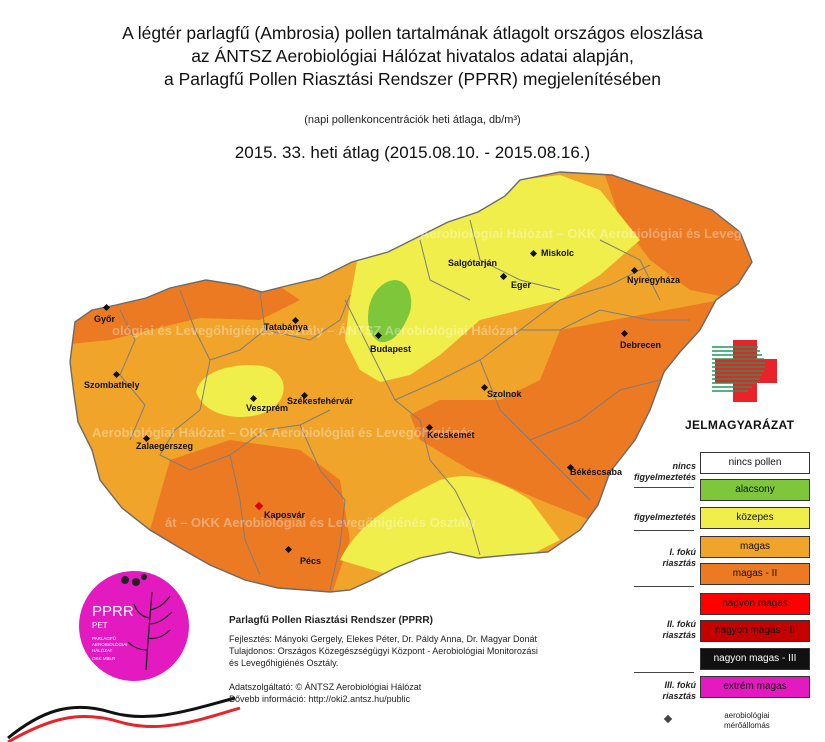  I want to click on legend-swatch-extrem-magas: extrém magas, so click(755, 687).